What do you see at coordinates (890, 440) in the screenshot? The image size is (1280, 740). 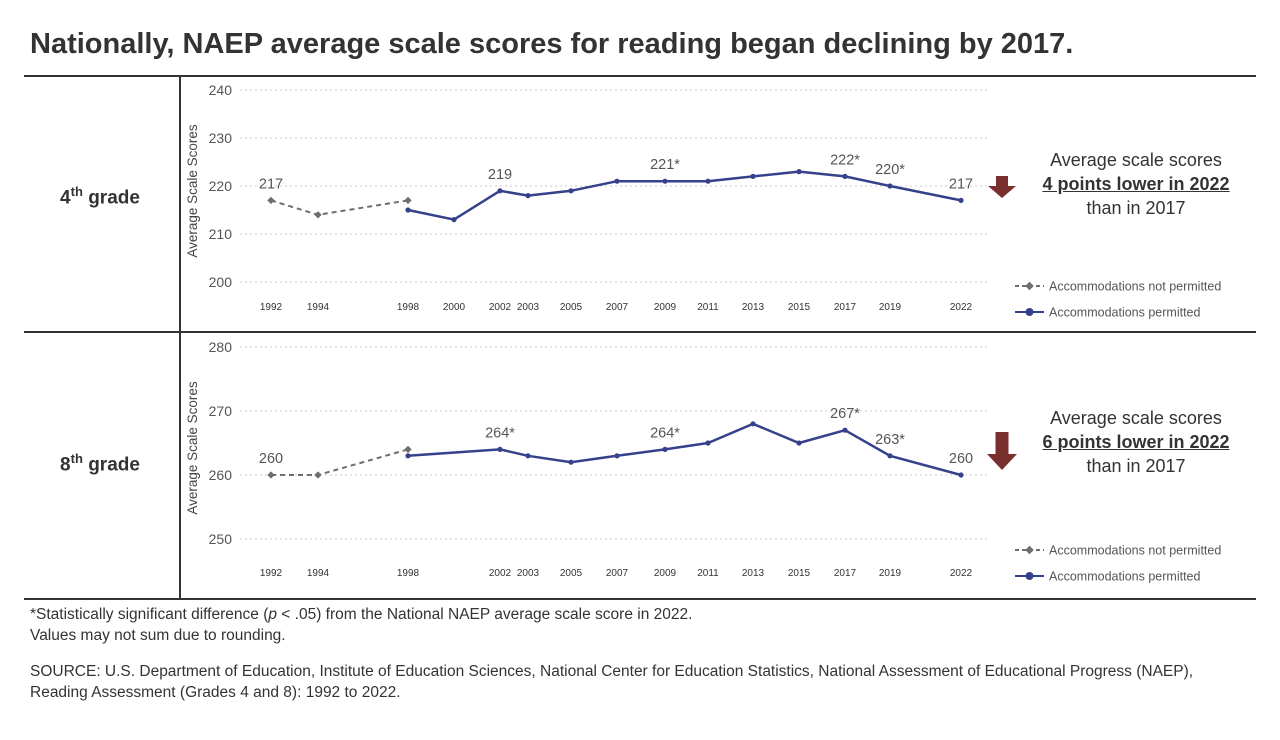 I see `data-label: 263*` at bounding box center [890, 440].